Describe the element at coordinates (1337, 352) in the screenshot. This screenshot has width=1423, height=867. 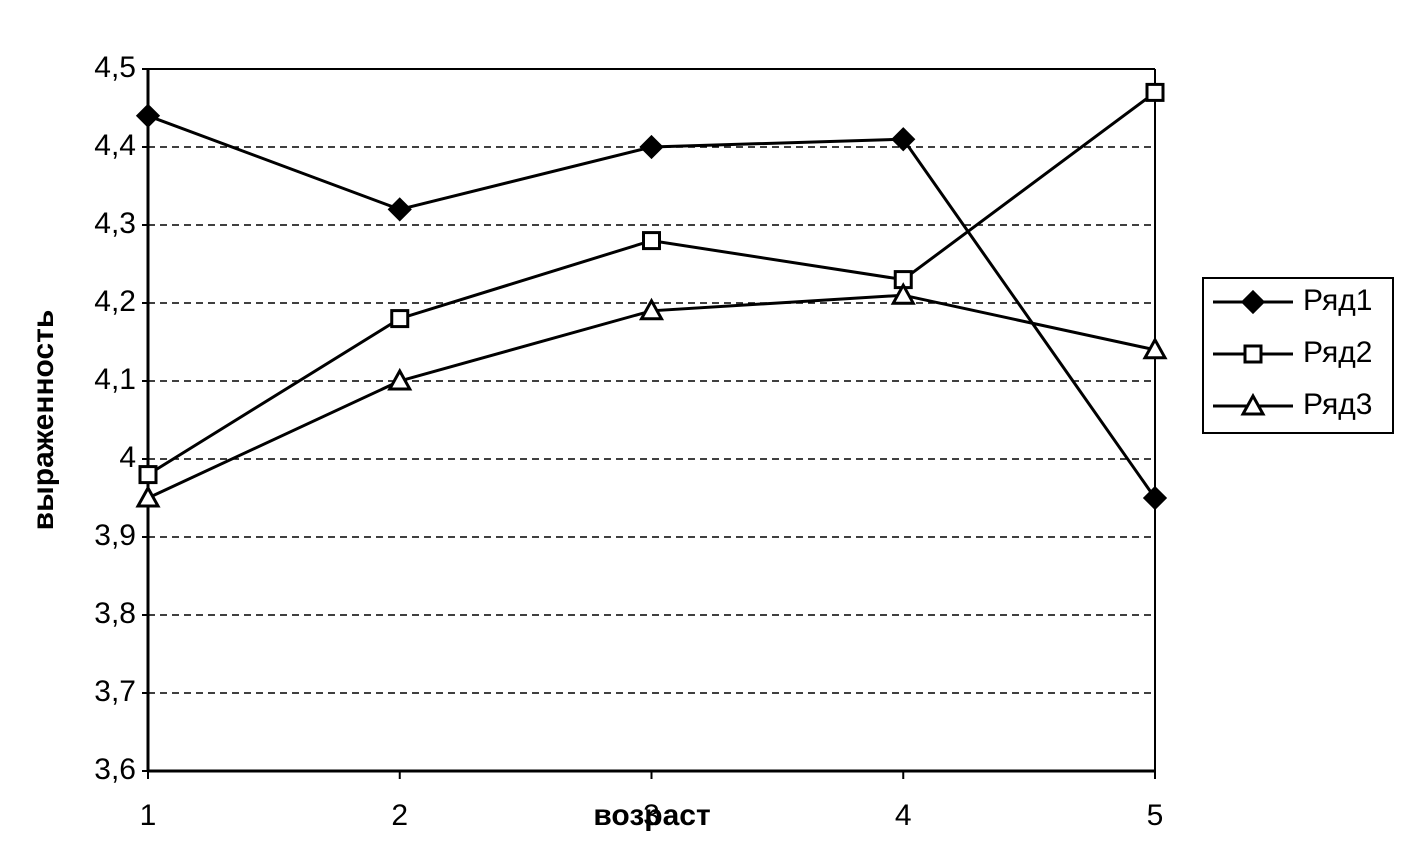
I see `legend-label: Ряд2` at that location.